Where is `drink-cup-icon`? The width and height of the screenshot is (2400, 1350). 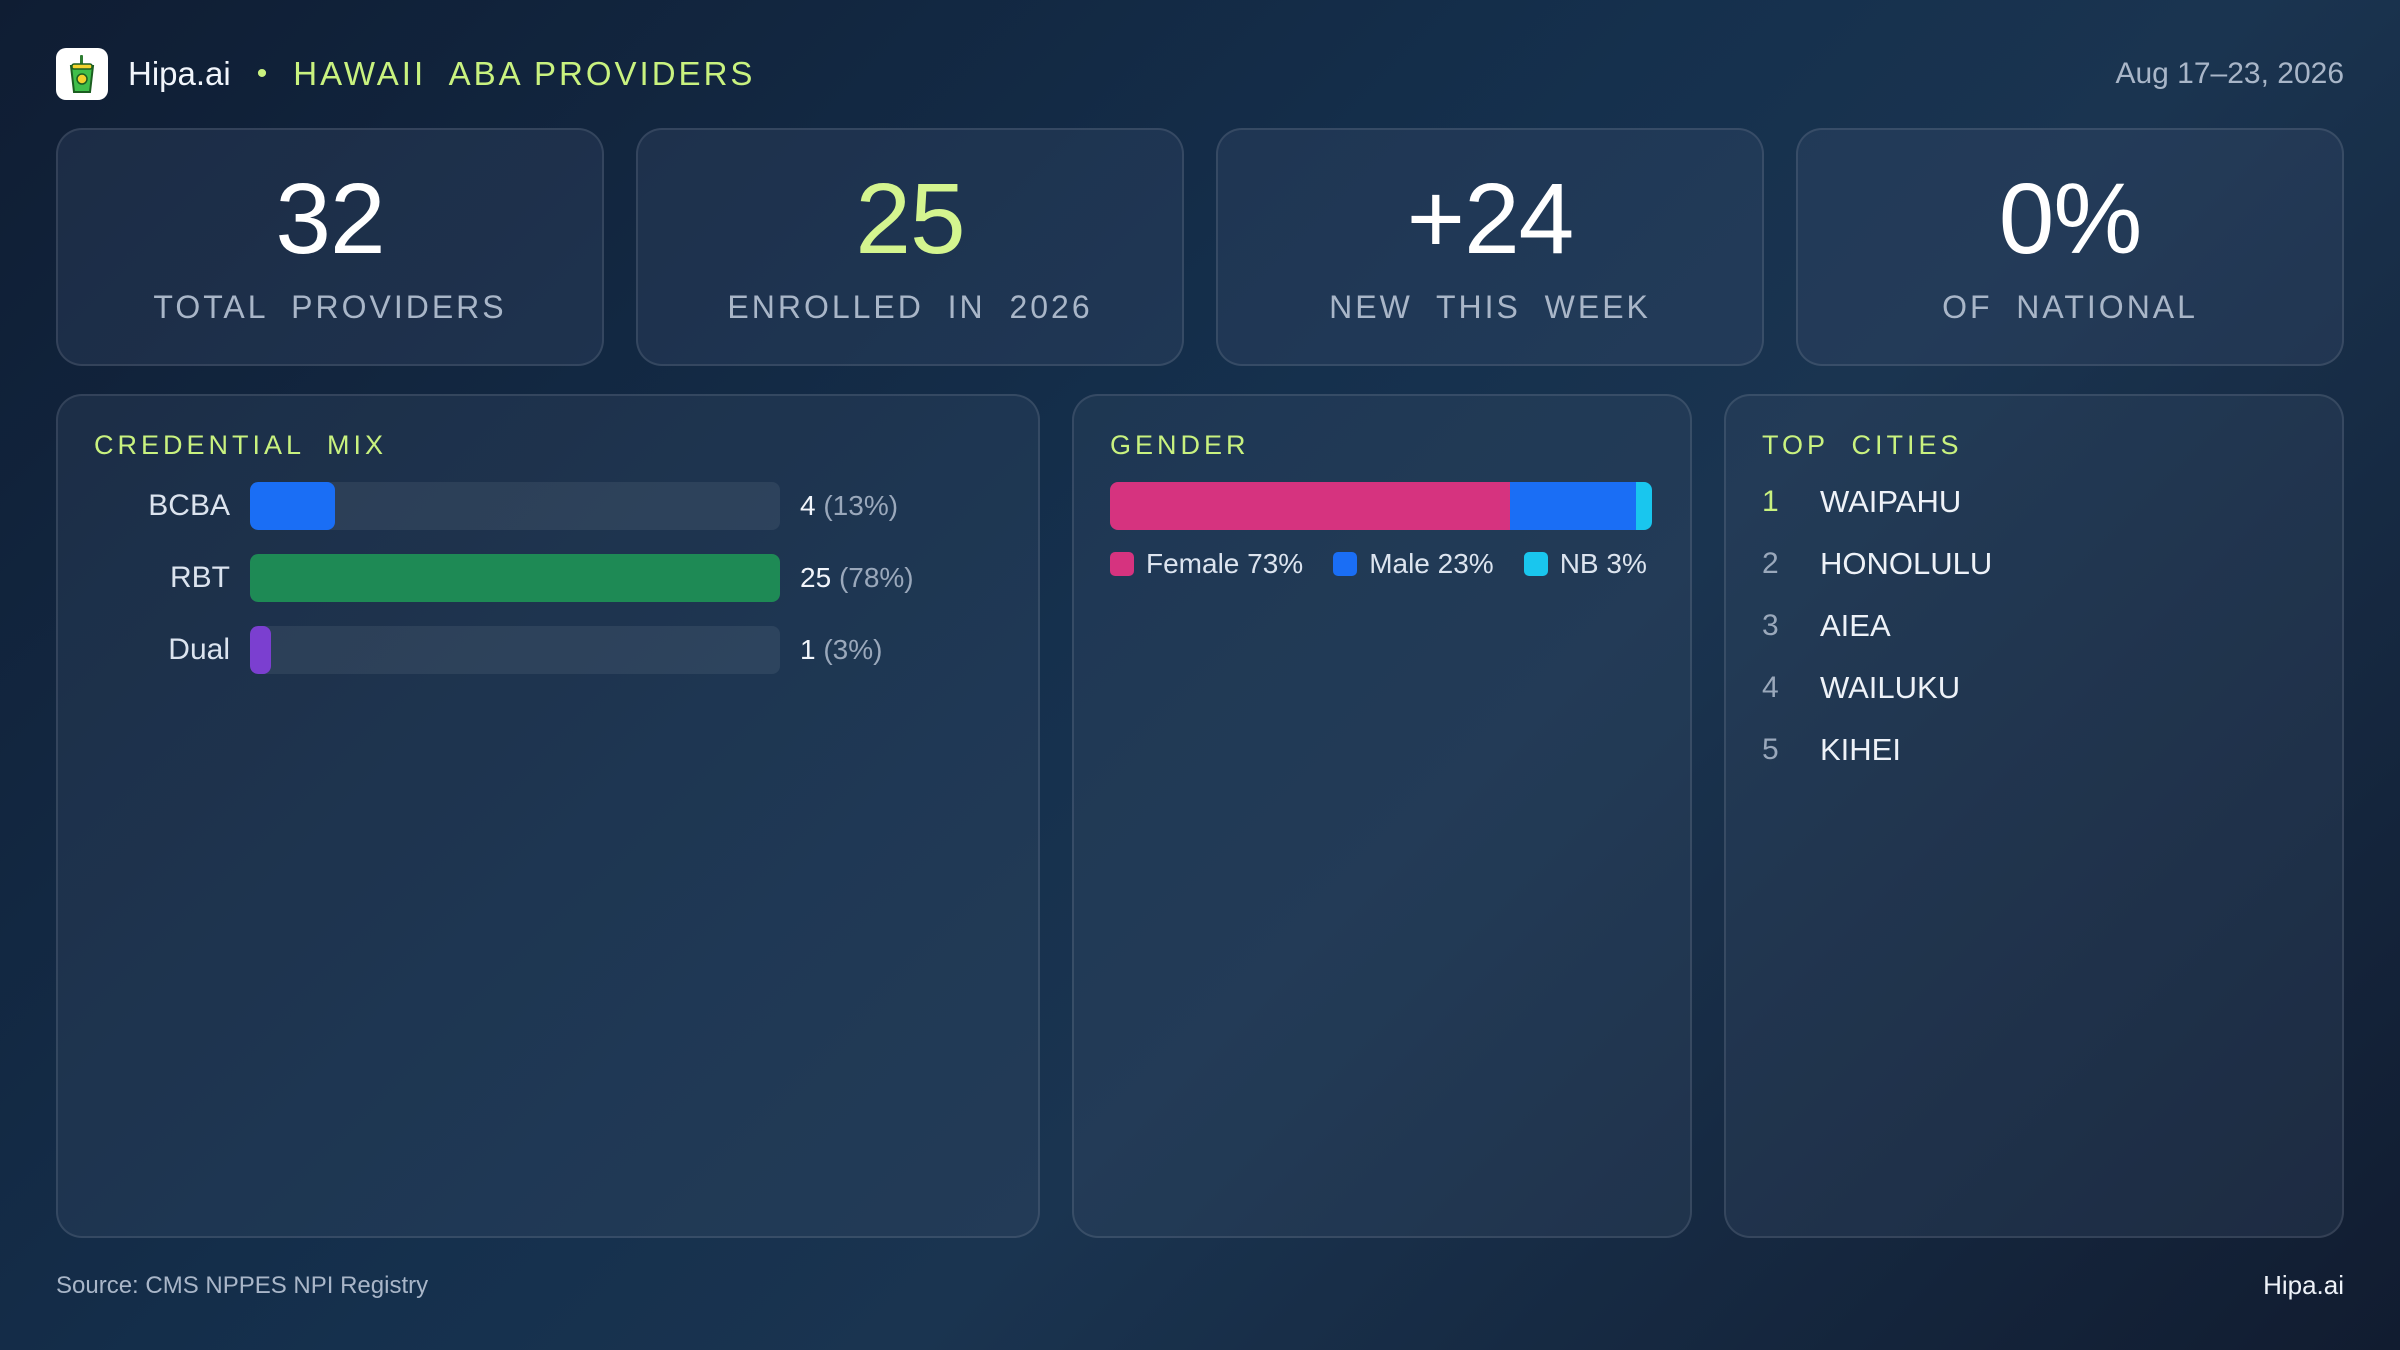
drink-cup-icon is located at coordinates (82, 74).